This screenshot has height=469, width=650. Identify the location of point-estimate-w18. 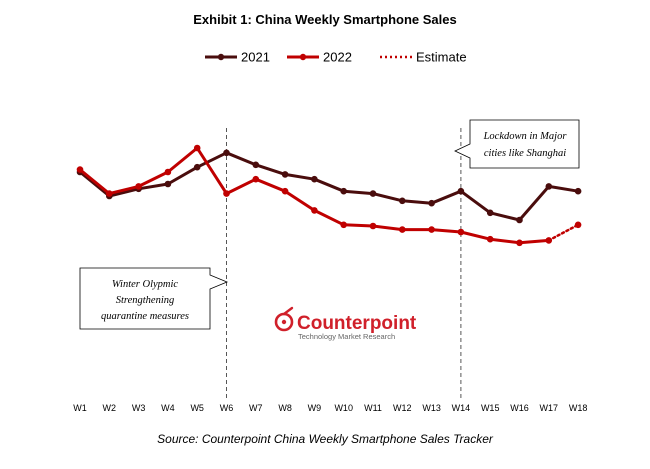
(578, 225).